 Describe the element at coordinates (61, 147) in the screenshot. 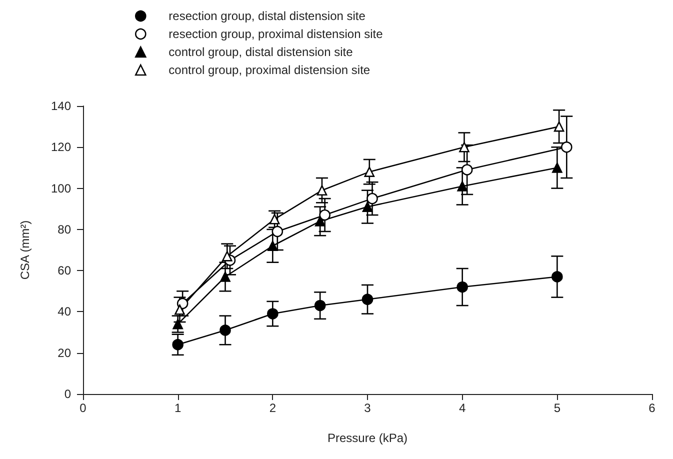

I see `y-tick-label: 120` at that location.